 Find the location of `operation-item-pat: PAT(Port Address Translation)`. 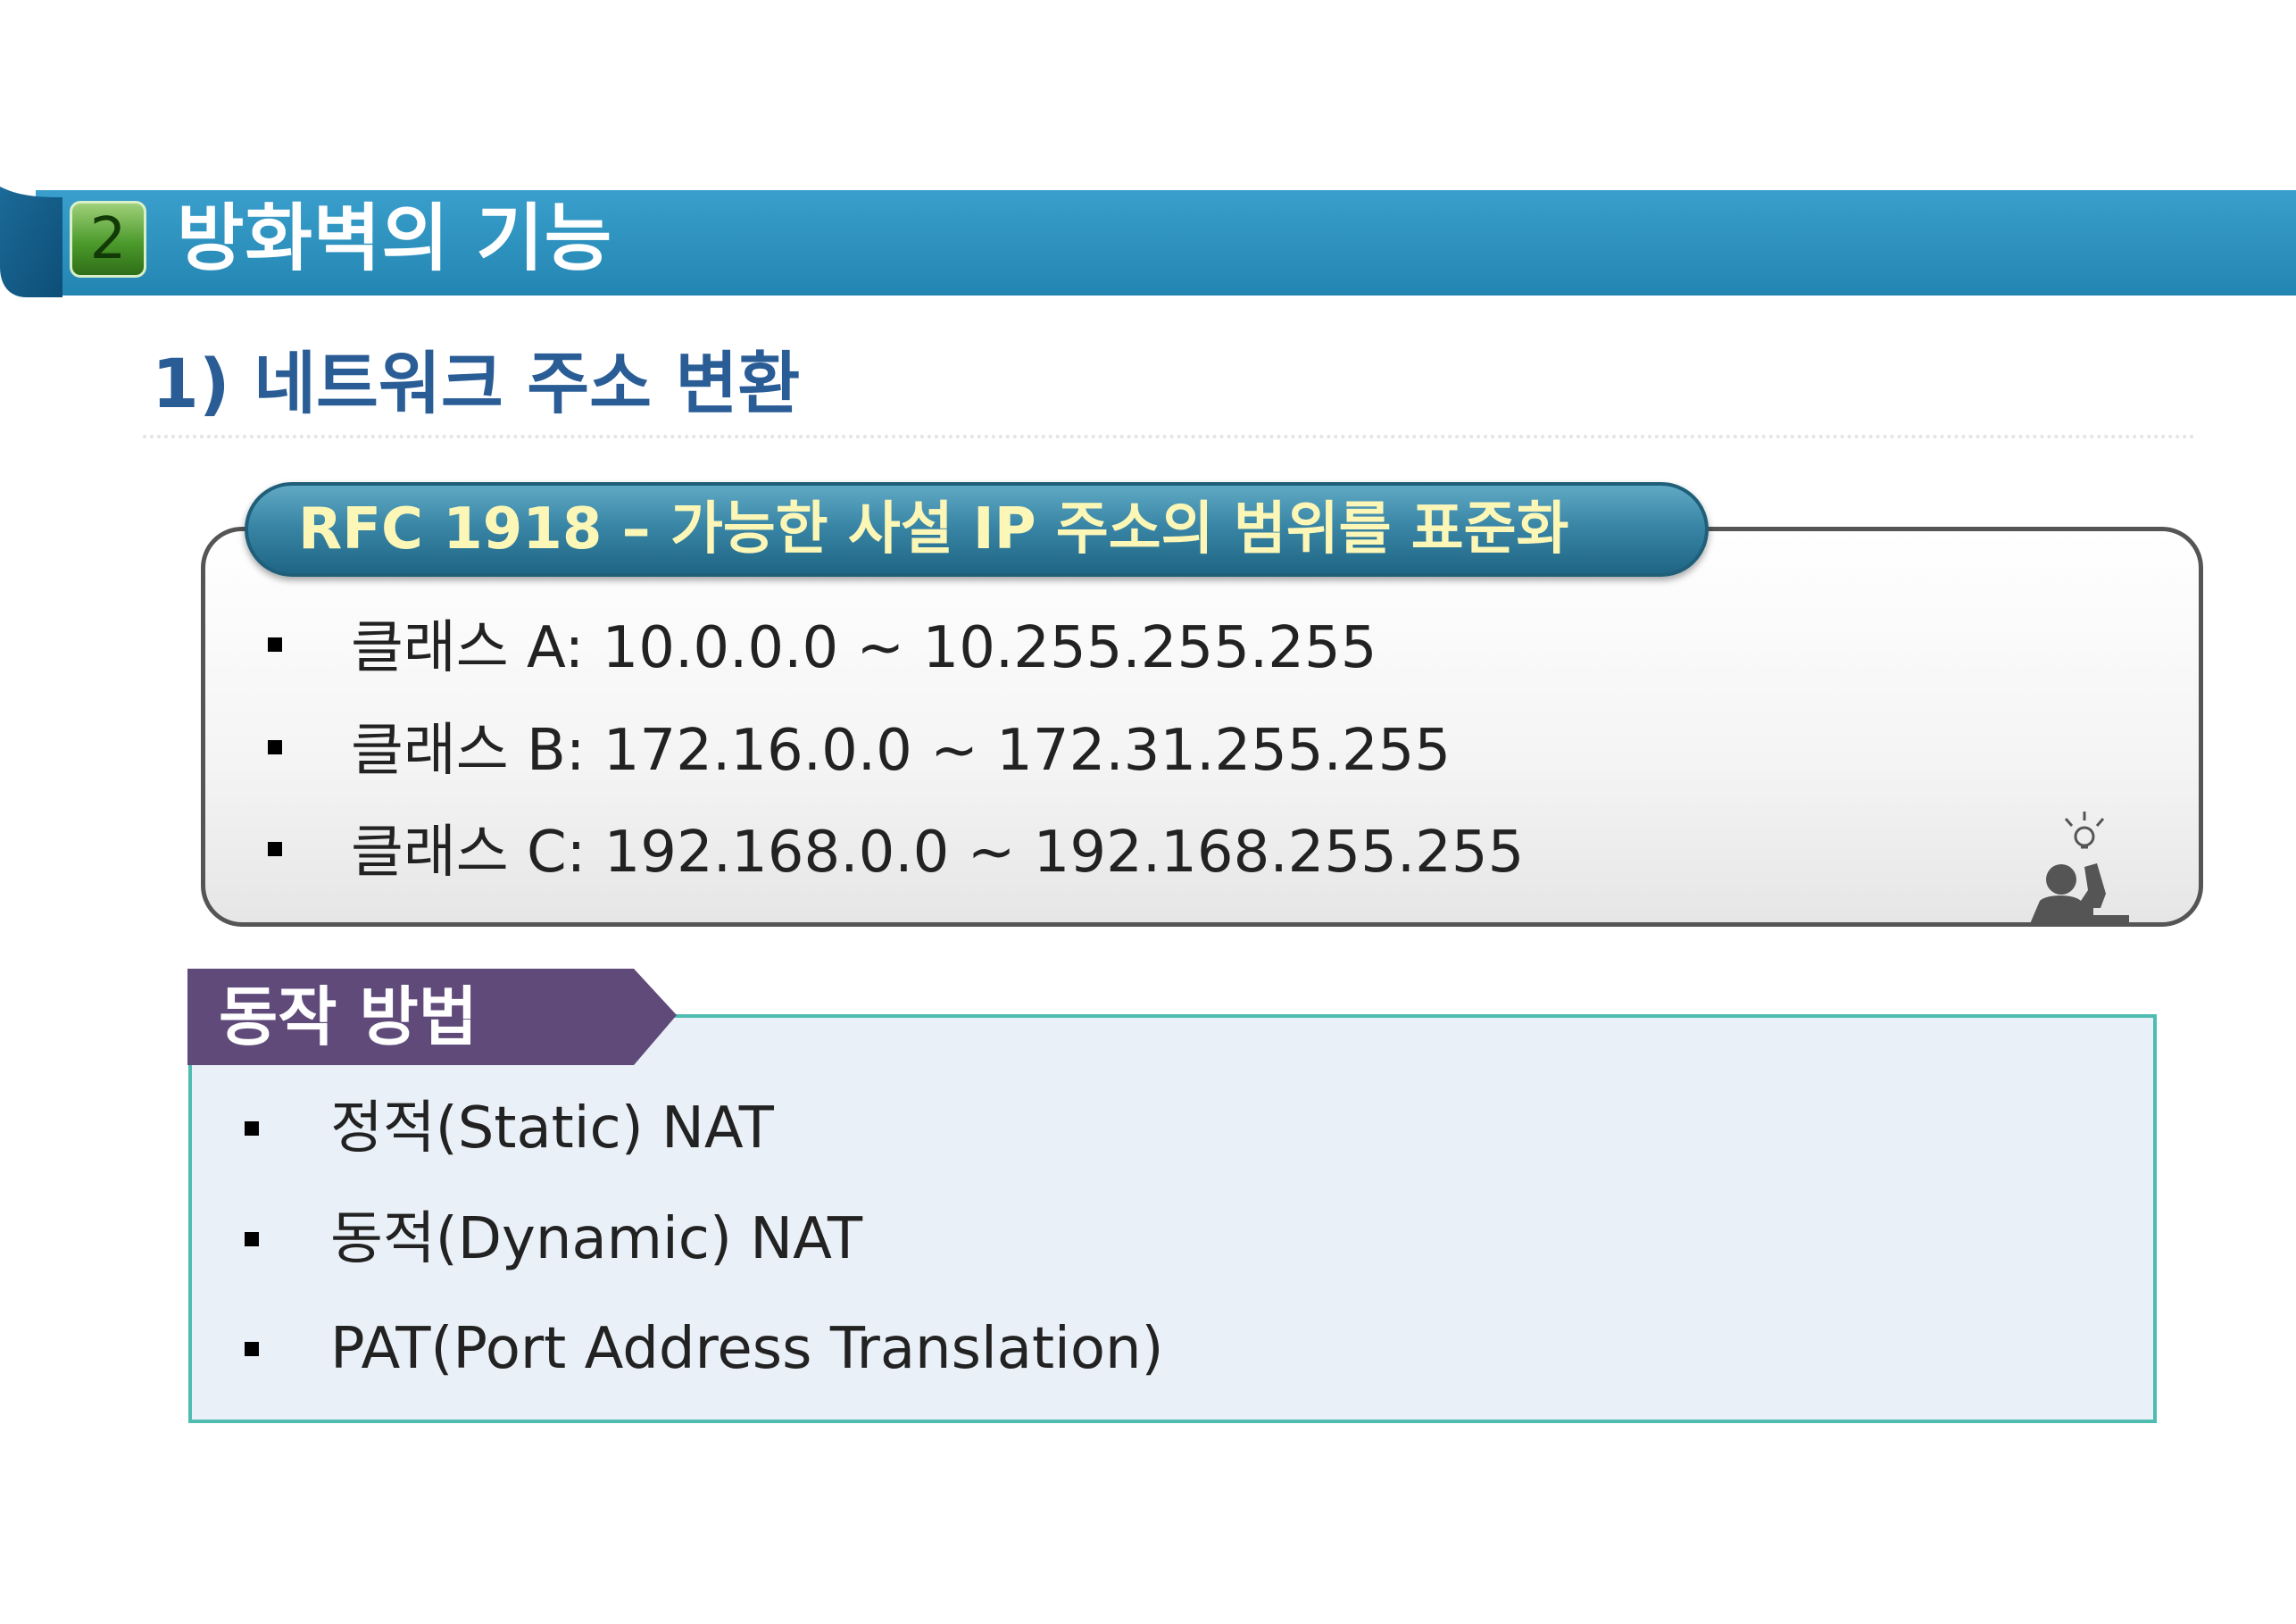

operation-item-pat: PAT(Port Address Translation) is located at coordinates (747, 1349).